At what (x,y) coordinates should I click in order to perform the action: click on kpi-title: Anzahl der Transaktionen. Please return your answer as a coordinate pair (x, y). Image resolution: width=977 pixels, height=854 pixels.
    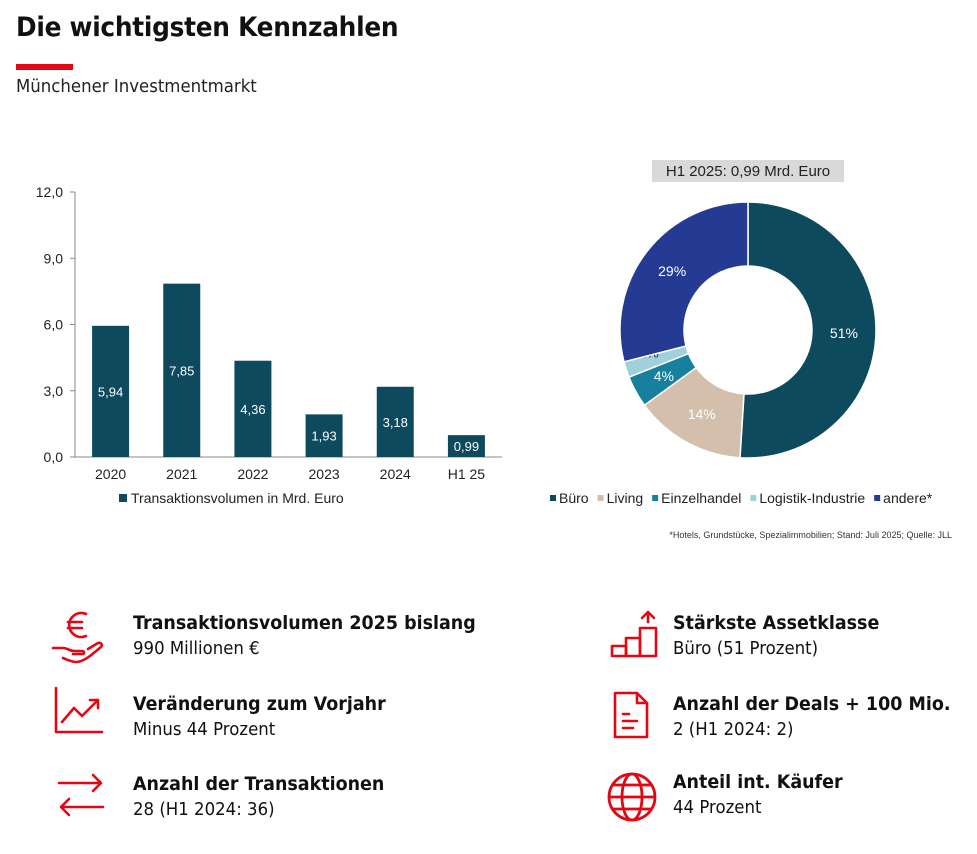
    Looking at the image, I should click on (259, 784).